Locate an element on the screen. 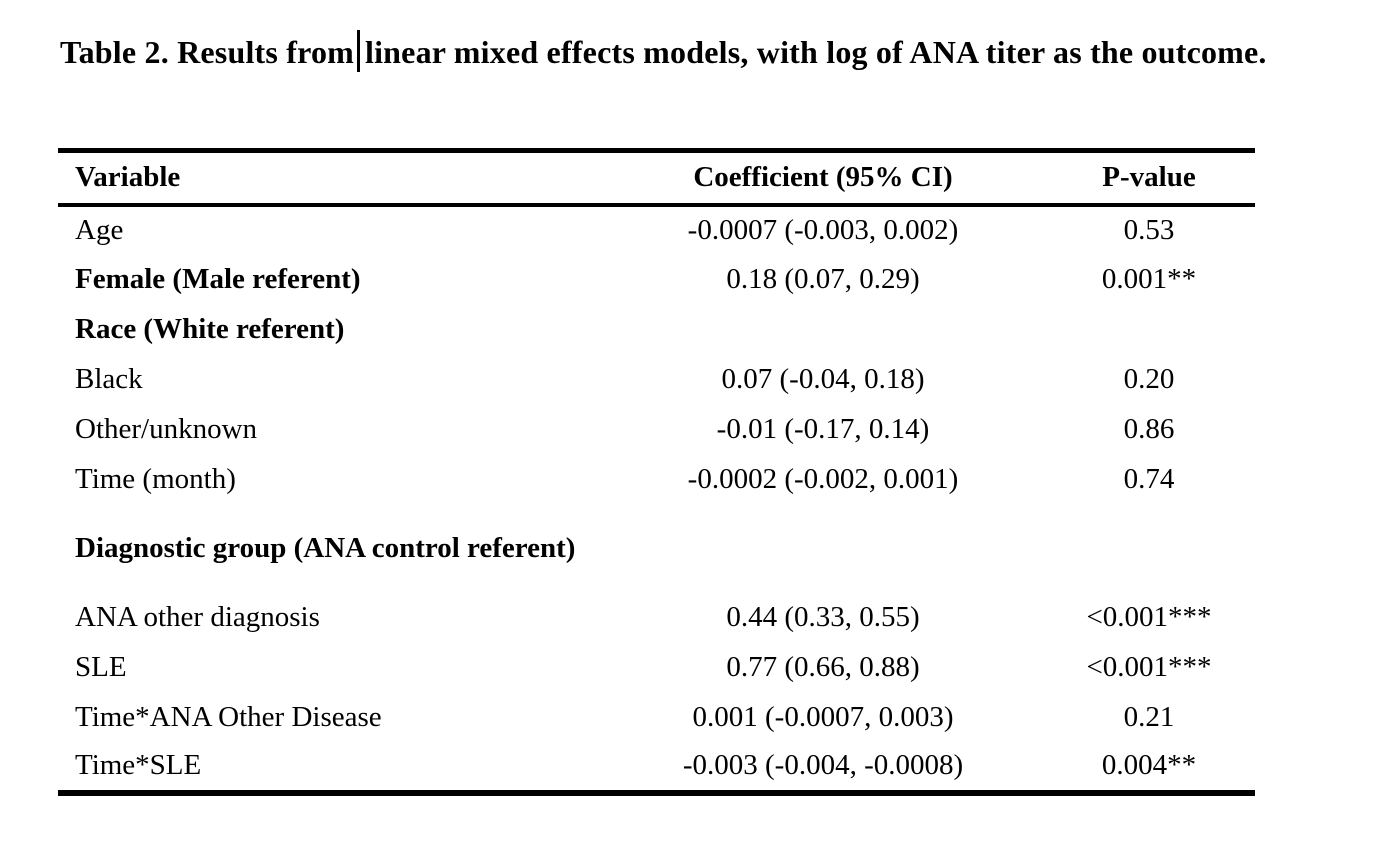 Image resolution: width=1384 pixels, height=846 pixels. column-header-pvalue: P-value is located at coordinates (1149, 177).